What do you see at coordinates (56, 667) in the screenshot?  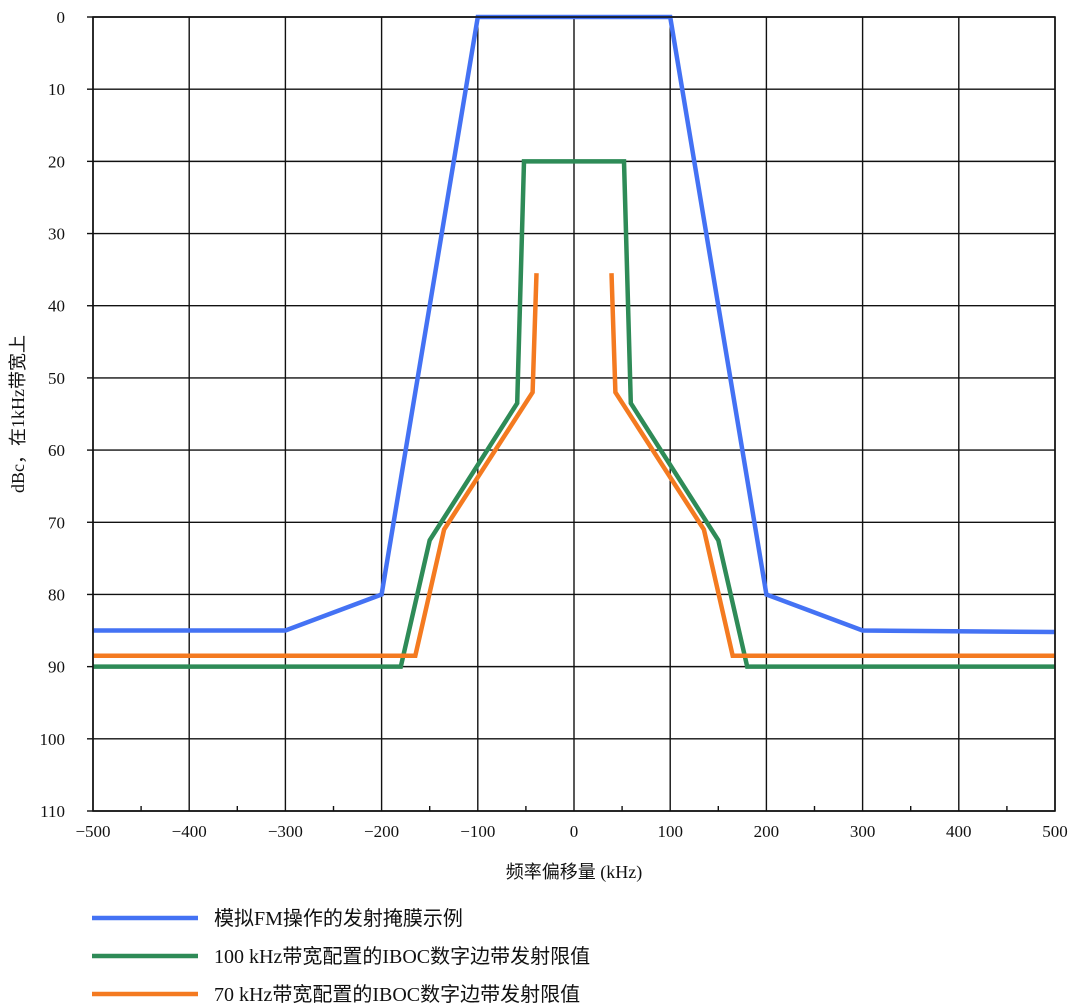 I see `y-tick-label: 90` at bounding box center [56, 667].